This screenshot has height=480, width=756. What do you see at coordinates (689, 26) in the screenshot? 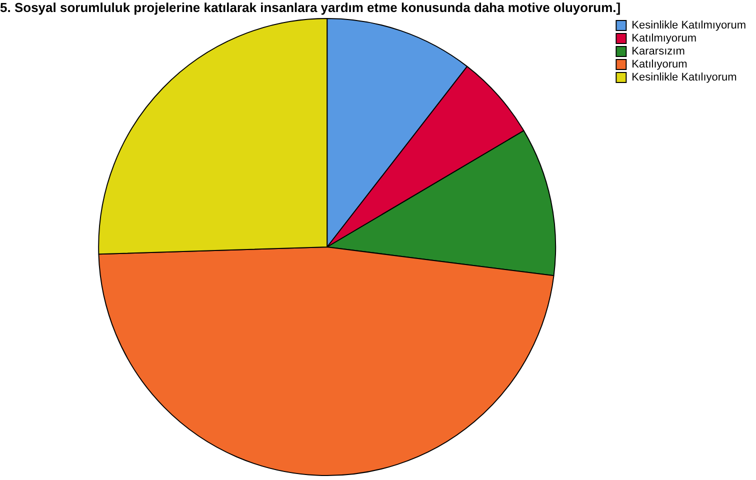
I see `legend-label: Kesinlikle Katılmıyorum` at bounding box center [689, 26].